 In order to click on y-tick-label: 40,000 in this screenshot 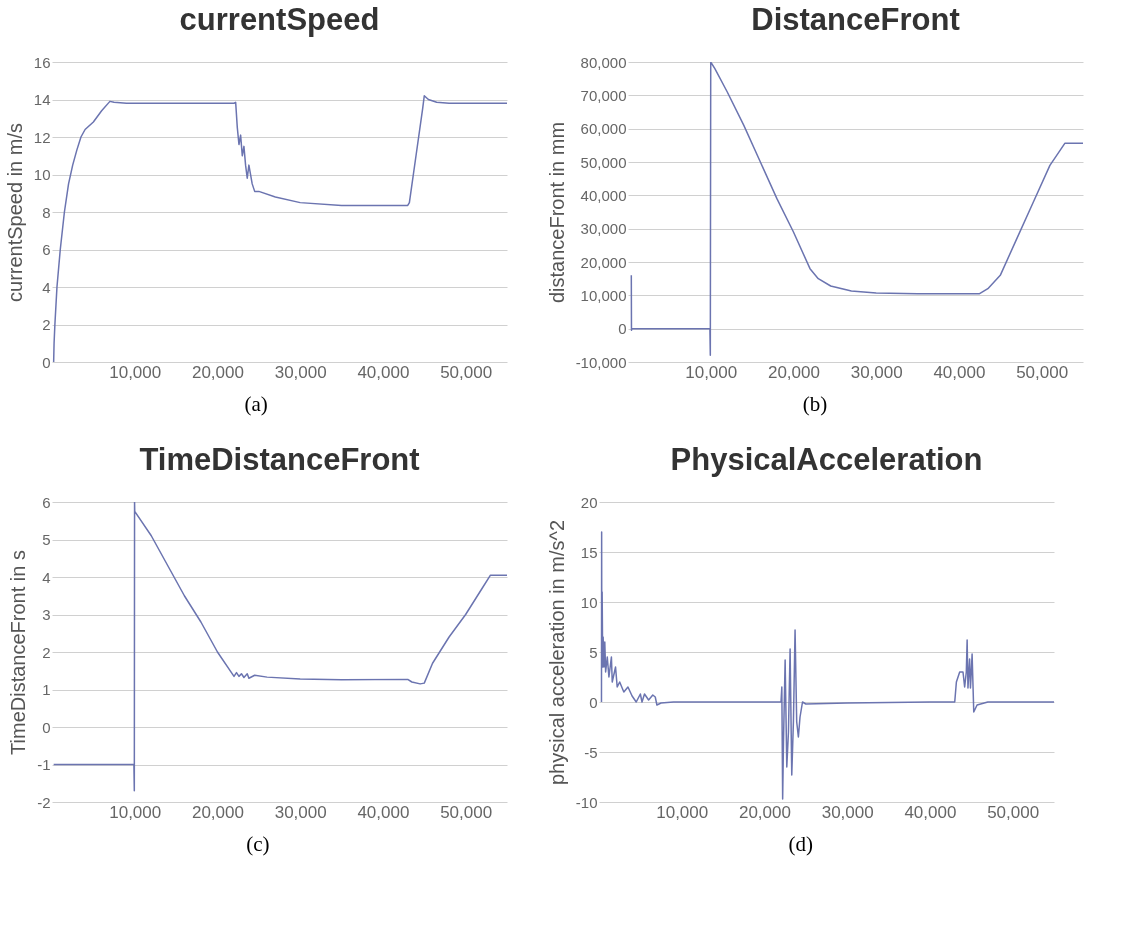, I will do `click(603, 195)`.